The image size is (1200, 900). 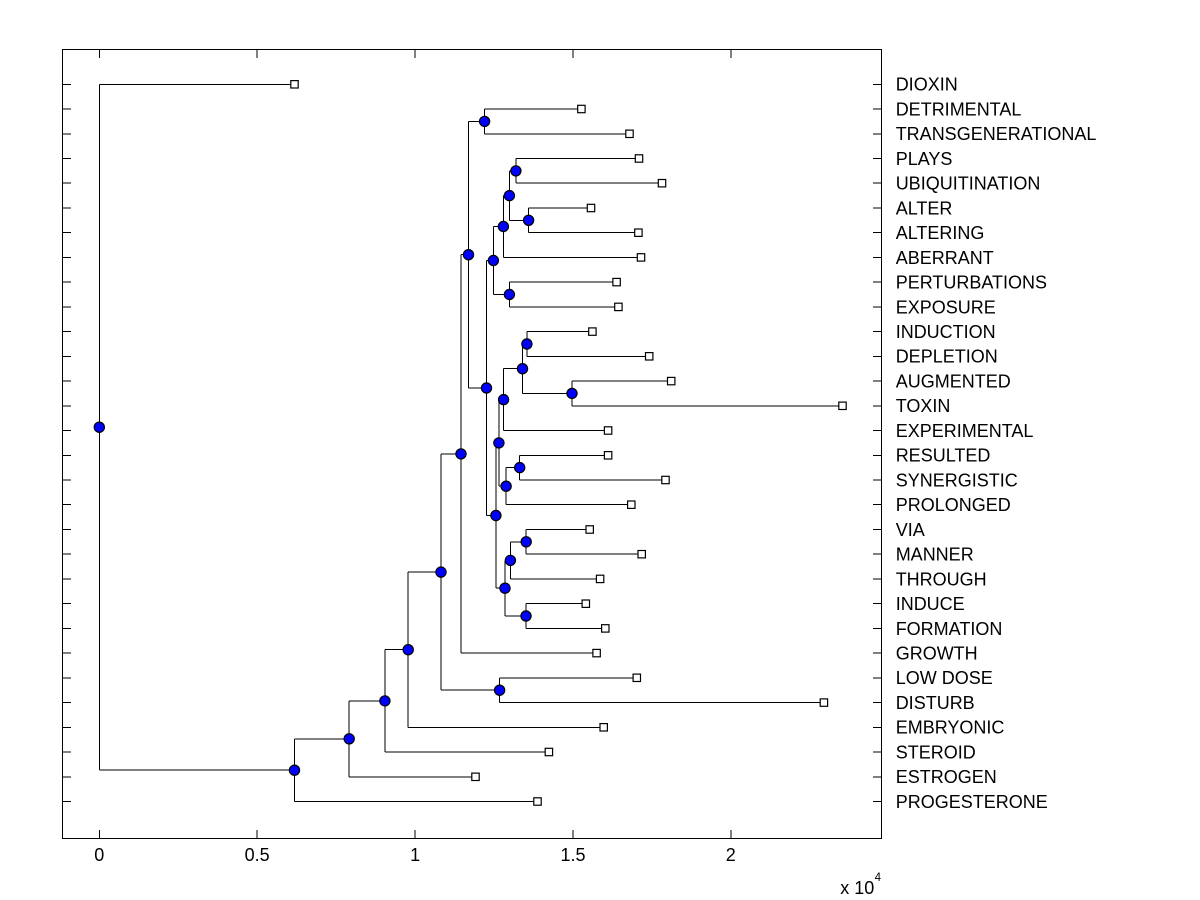 What do you see at coordinates (857, 888) in the screenshot?
I see `svg-text: x 10` at bounding box center [857, 888].